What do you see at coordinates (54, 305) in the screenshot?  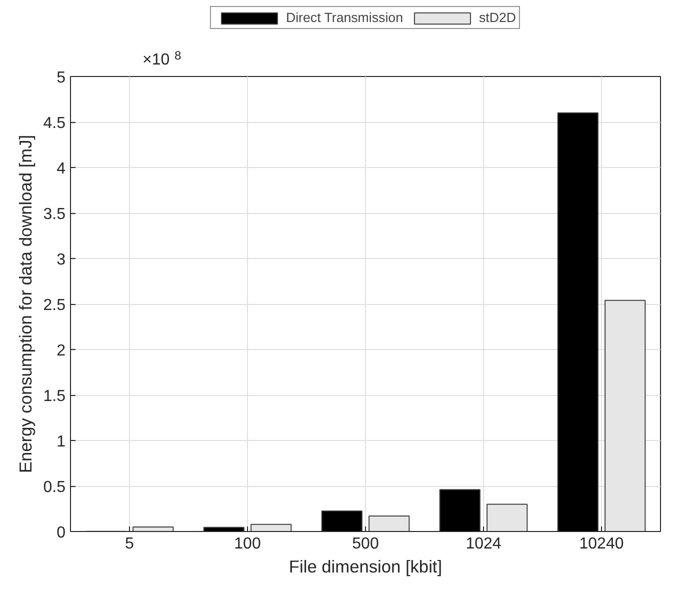 I see `y-tick-label: 2.5` at bounding box center [54, 305].